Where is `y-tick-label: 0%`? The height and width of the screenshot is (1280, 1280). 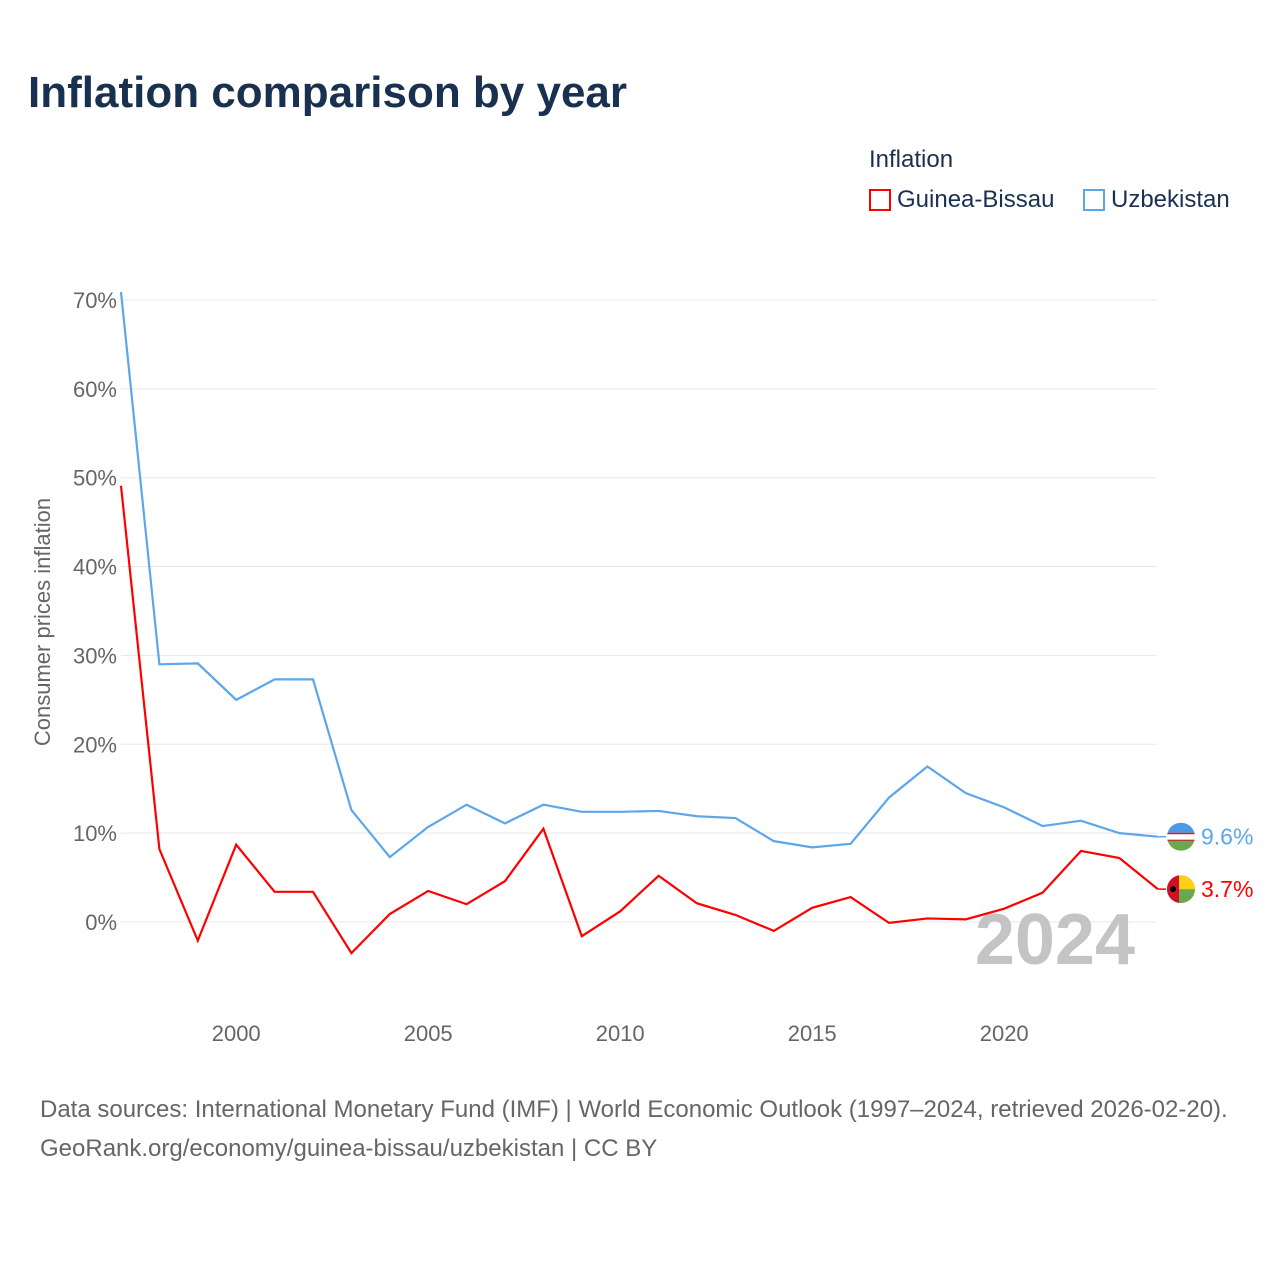
y-tick-label: 0% is located at coordinates (101, 922).